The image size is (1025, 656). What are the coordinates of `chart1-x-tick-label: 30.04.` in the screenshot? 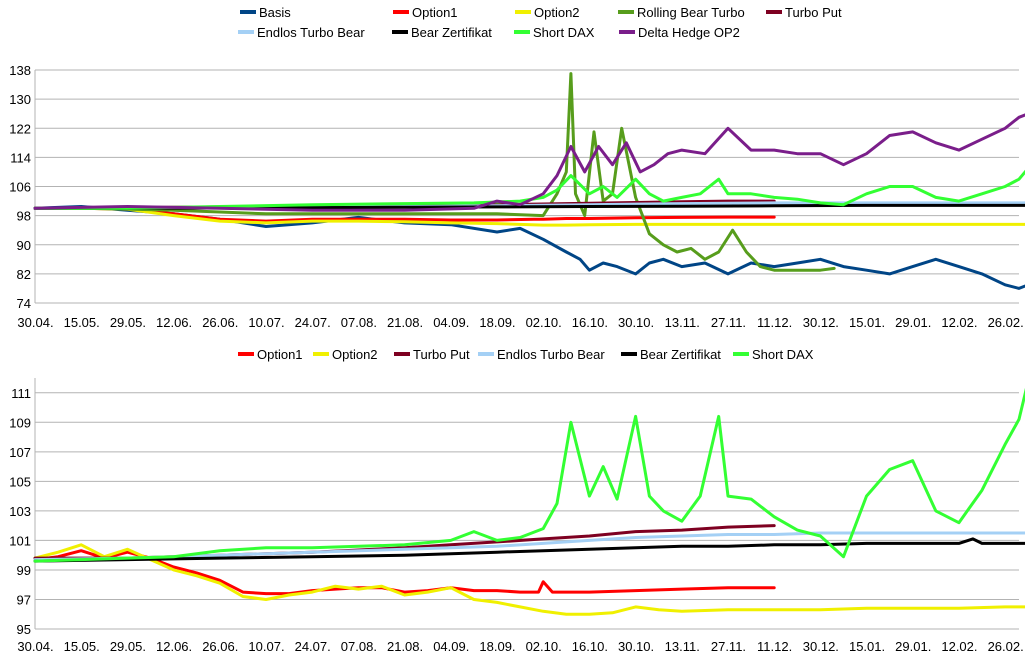 It's located at (35, 322).